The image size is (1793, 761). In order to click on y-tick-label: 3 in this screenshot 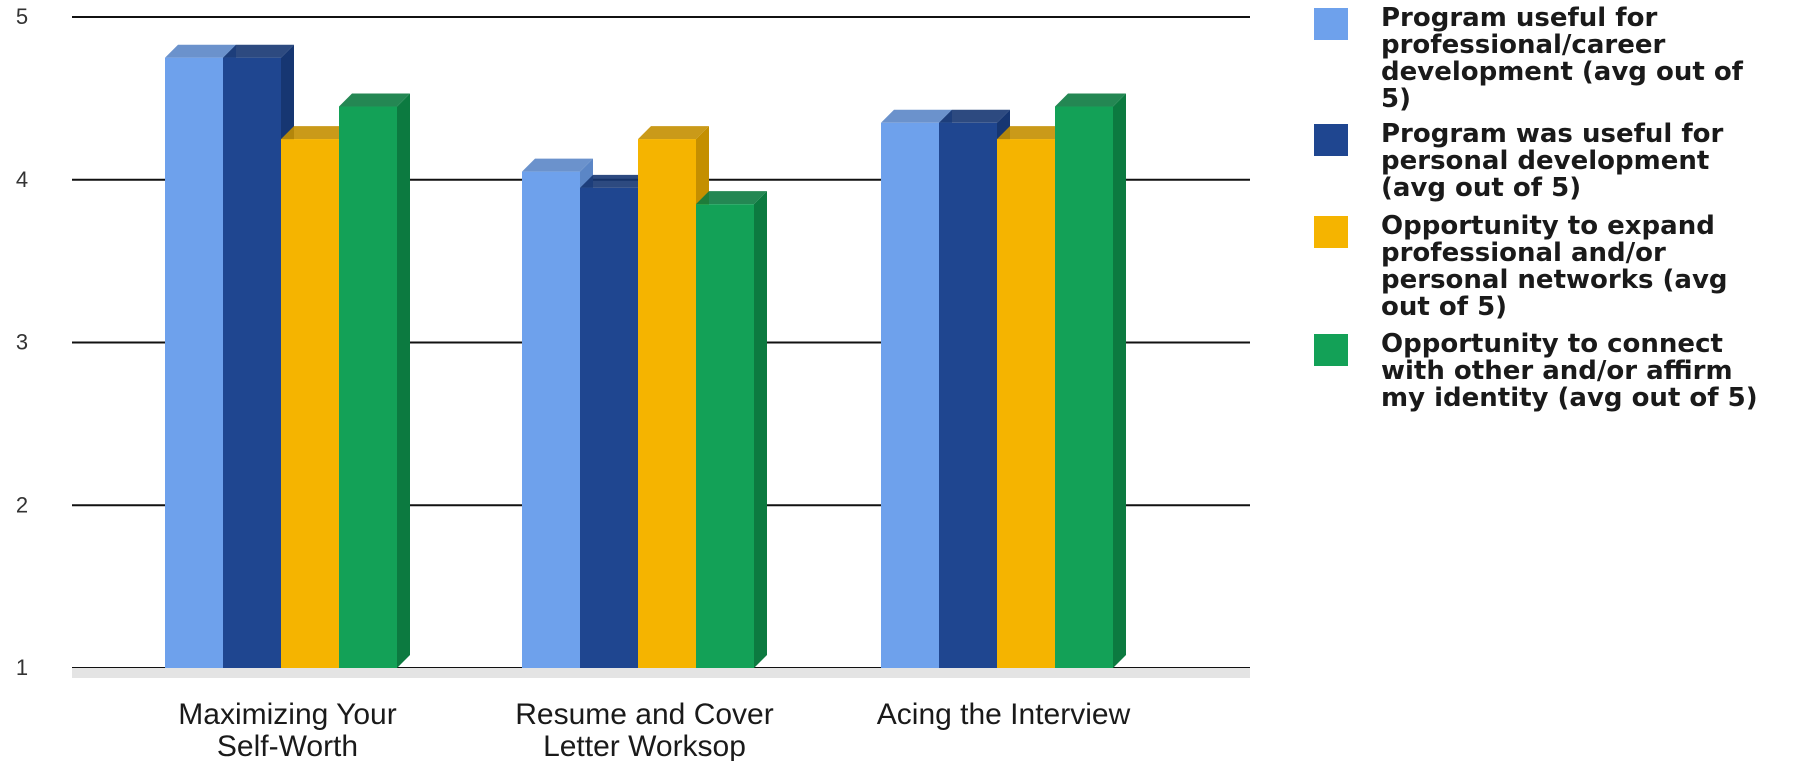, I will do `click(22, 342)`.